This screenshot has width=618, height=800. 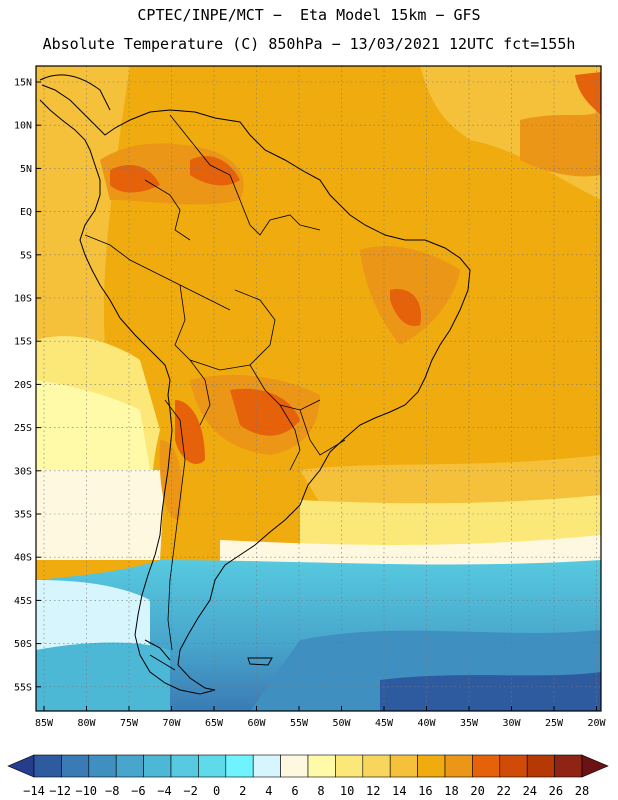 I want to click on lon-label: 80W, so click(x=86, y=723).